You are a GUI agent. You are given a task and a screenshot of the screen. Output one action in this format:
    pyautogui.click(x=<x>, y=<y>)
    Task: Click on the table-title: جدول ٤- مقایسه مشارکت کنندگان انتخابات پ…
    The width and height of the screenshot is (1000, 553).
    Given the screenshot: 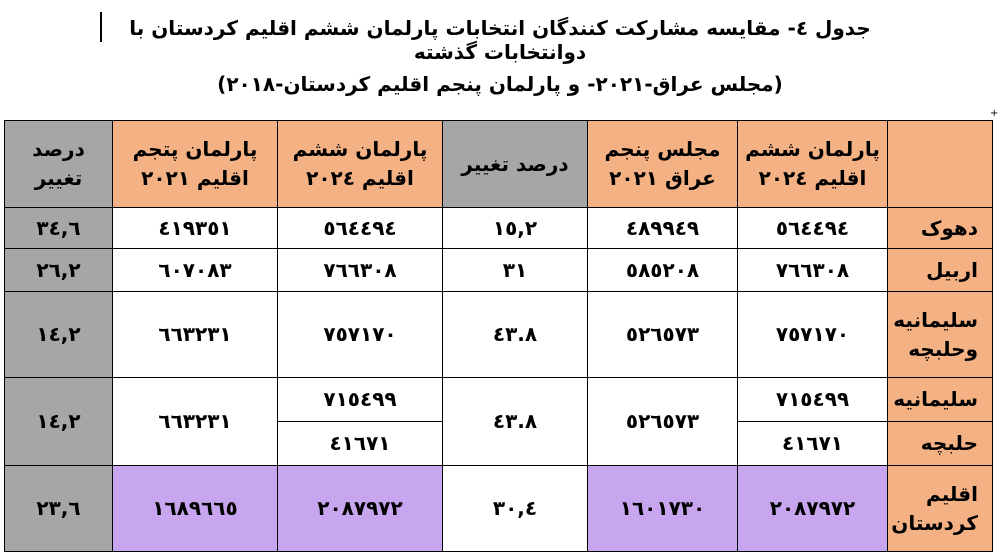 What is the action you would take?
    pyautogui.click(x=500, y=40)
    